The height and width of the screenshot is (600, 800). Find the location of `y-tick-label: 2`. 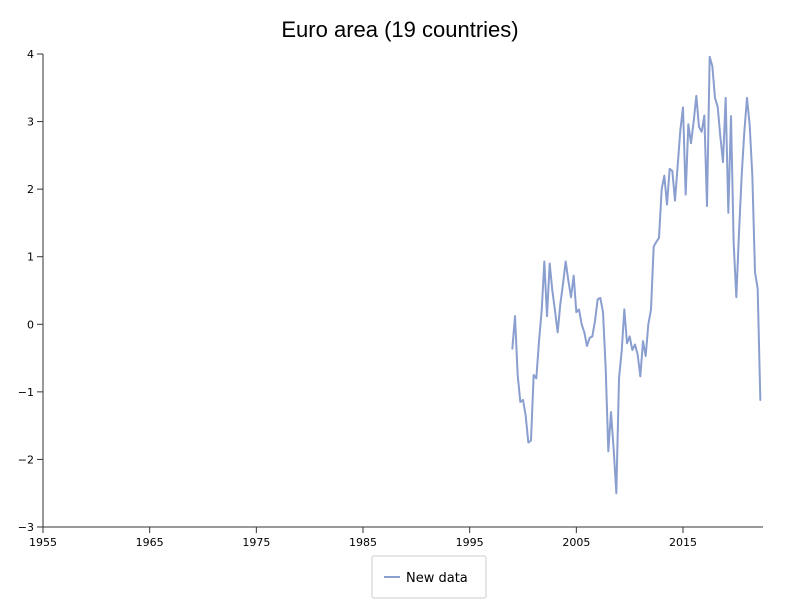

y-tick-label: 2 is located at coordinates (30, 189).